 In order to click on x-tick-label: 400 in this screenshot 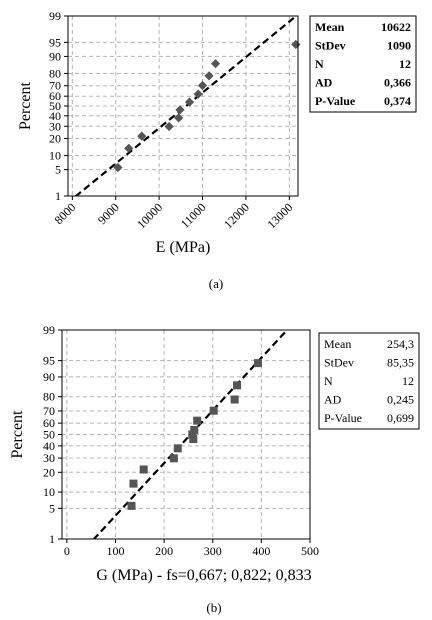, I will do `click(261, 551)`.